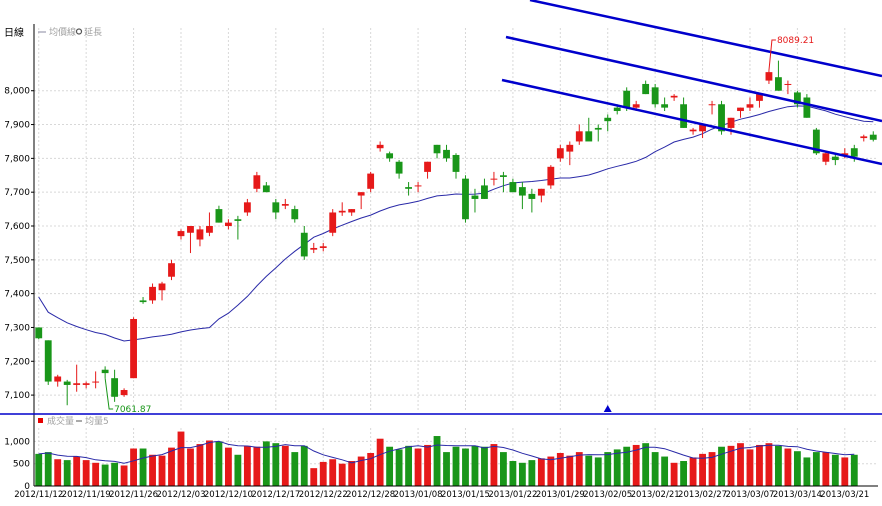 Image resolution: width=882 pixels, height=506 pixels. I want to click on trend-line-upper, so click(705, 39).